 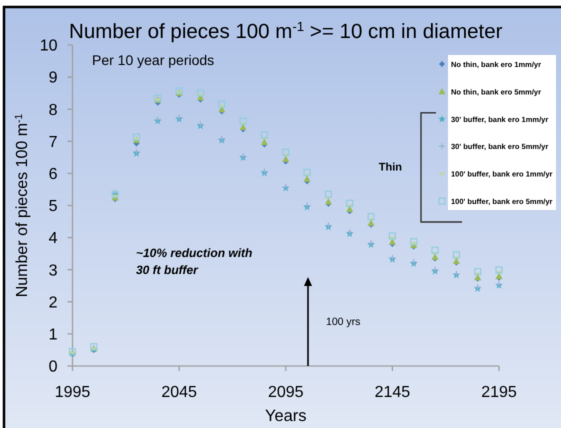 I want to click on x-tick-label: 1995, so click(x=72, y=392).